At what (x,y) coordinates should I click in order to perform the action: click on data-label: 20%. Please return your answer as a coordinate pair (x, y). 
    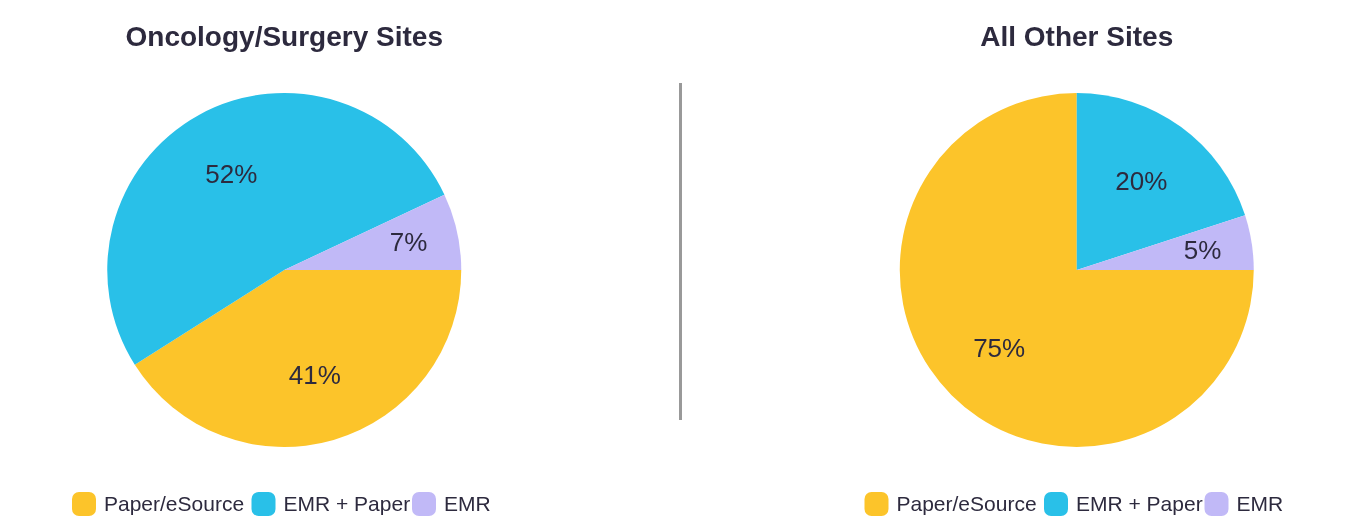
    Looking at the image, I should click on (1141, 181).